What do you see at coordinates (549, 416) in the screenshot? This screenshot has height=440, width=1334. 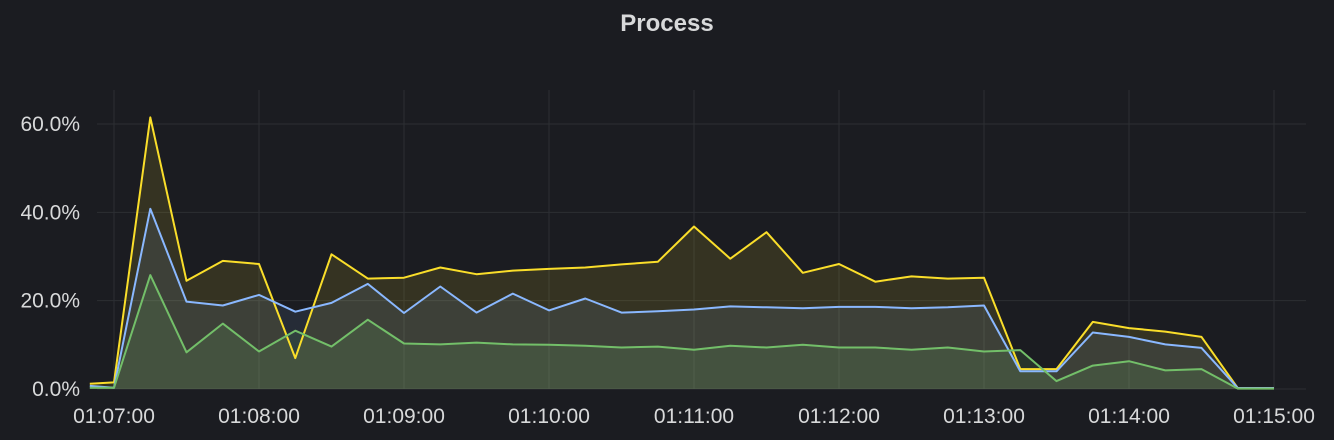 I see `x-tick-label: 01:10:00` at bounding box center [549, 416].